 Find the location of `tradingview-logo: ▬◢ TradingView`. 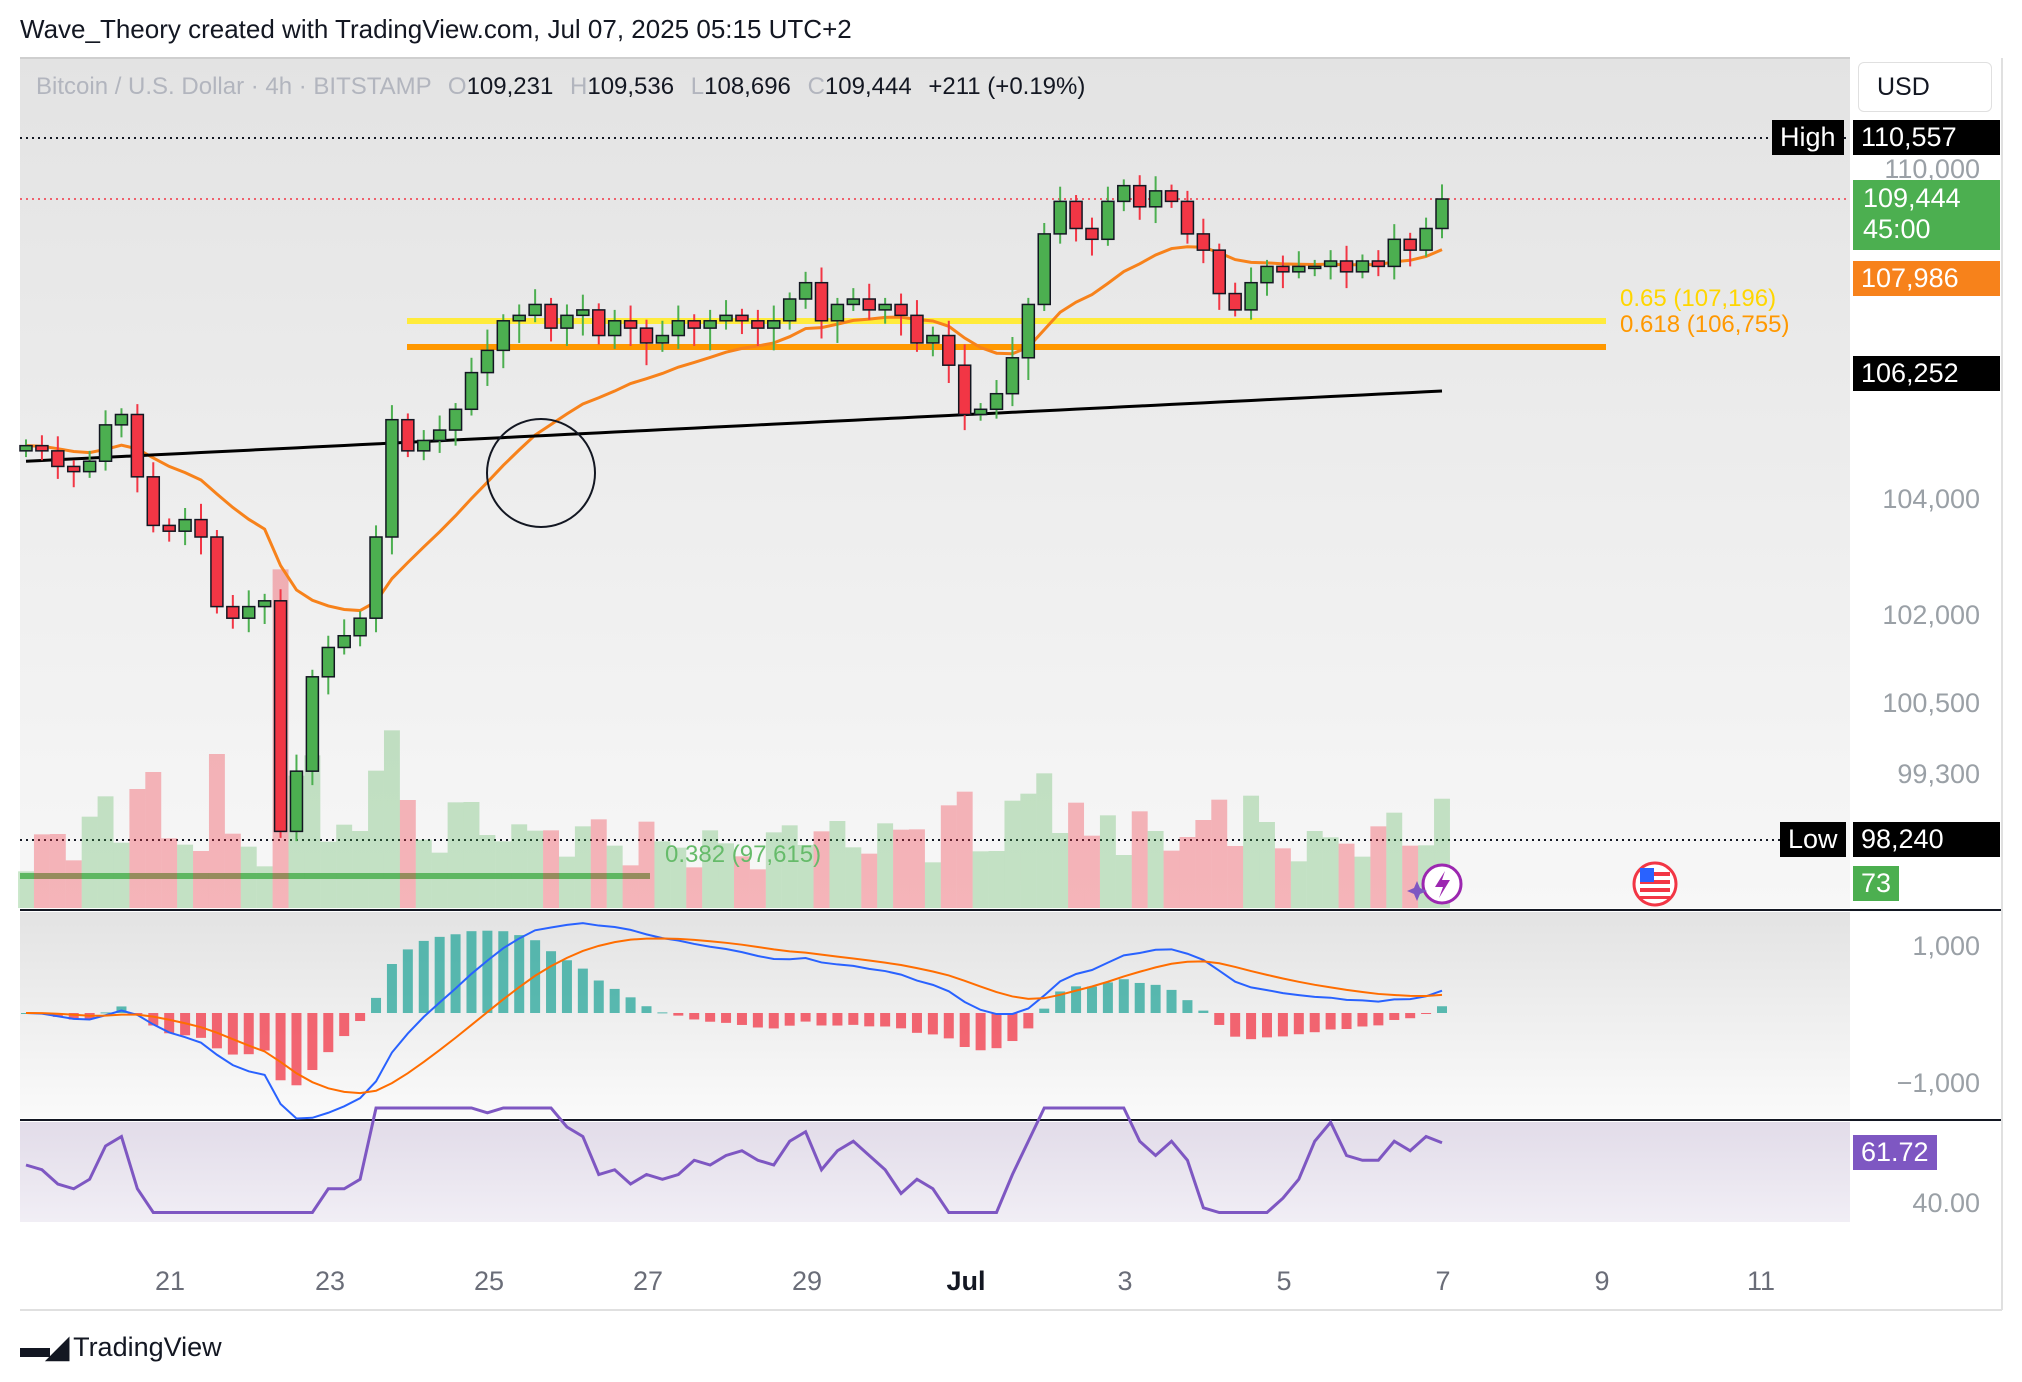

tradingview-logo: ▬◢ TradingView is located at coordinates (121, 1347).